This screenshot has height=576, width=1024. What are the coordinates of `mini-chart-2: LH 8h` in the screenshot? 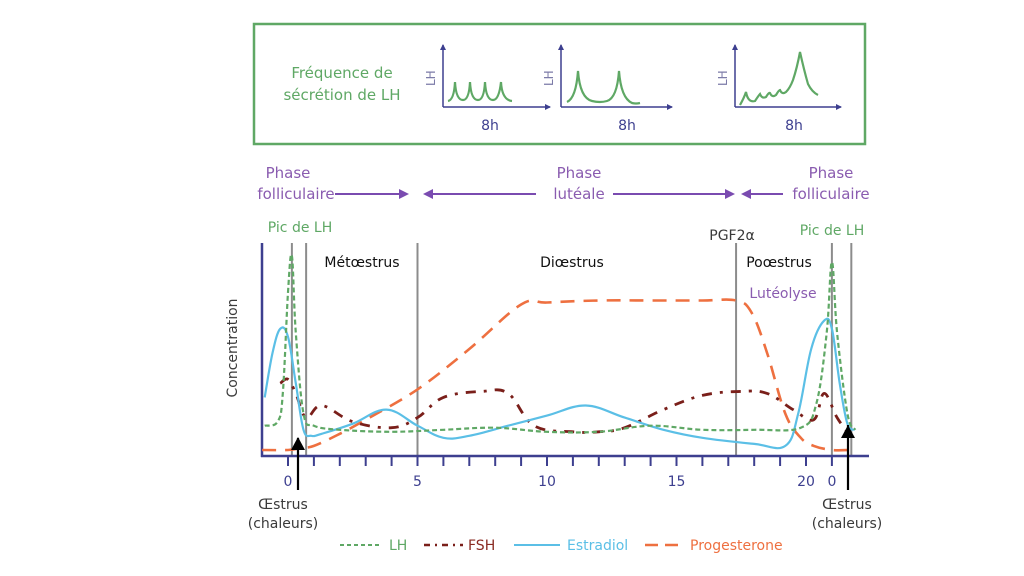 It's located at (607, 89).